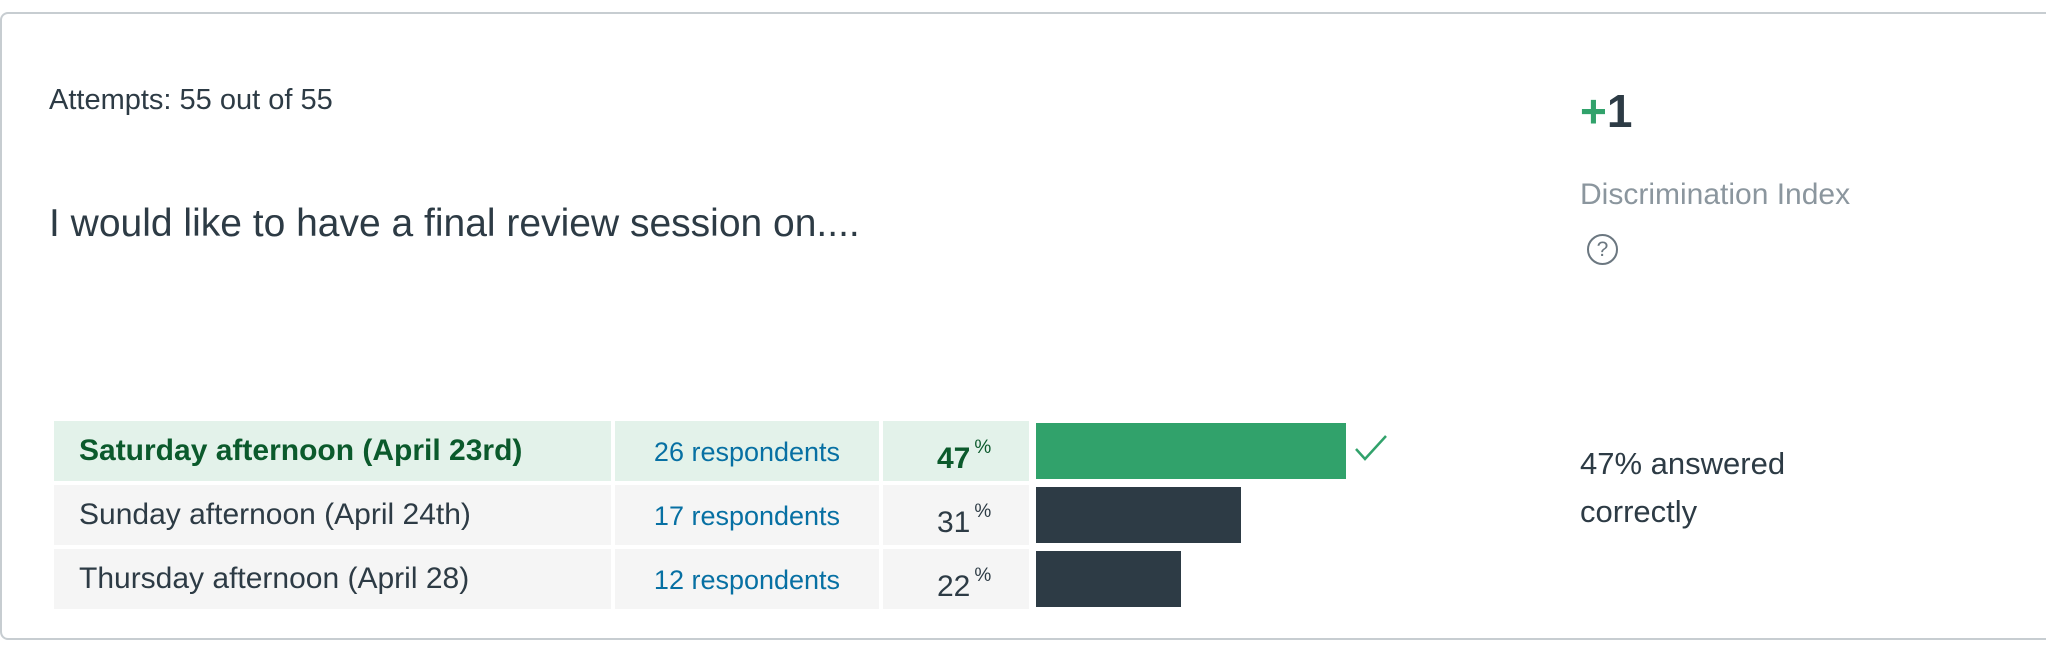 This screenshot has width=2046, height=661. What do you see at coordinates (191, 100) in the screenshot?
I see `attempts-count: Attempts: 55 out of 55` at bounding box center [191, 100].